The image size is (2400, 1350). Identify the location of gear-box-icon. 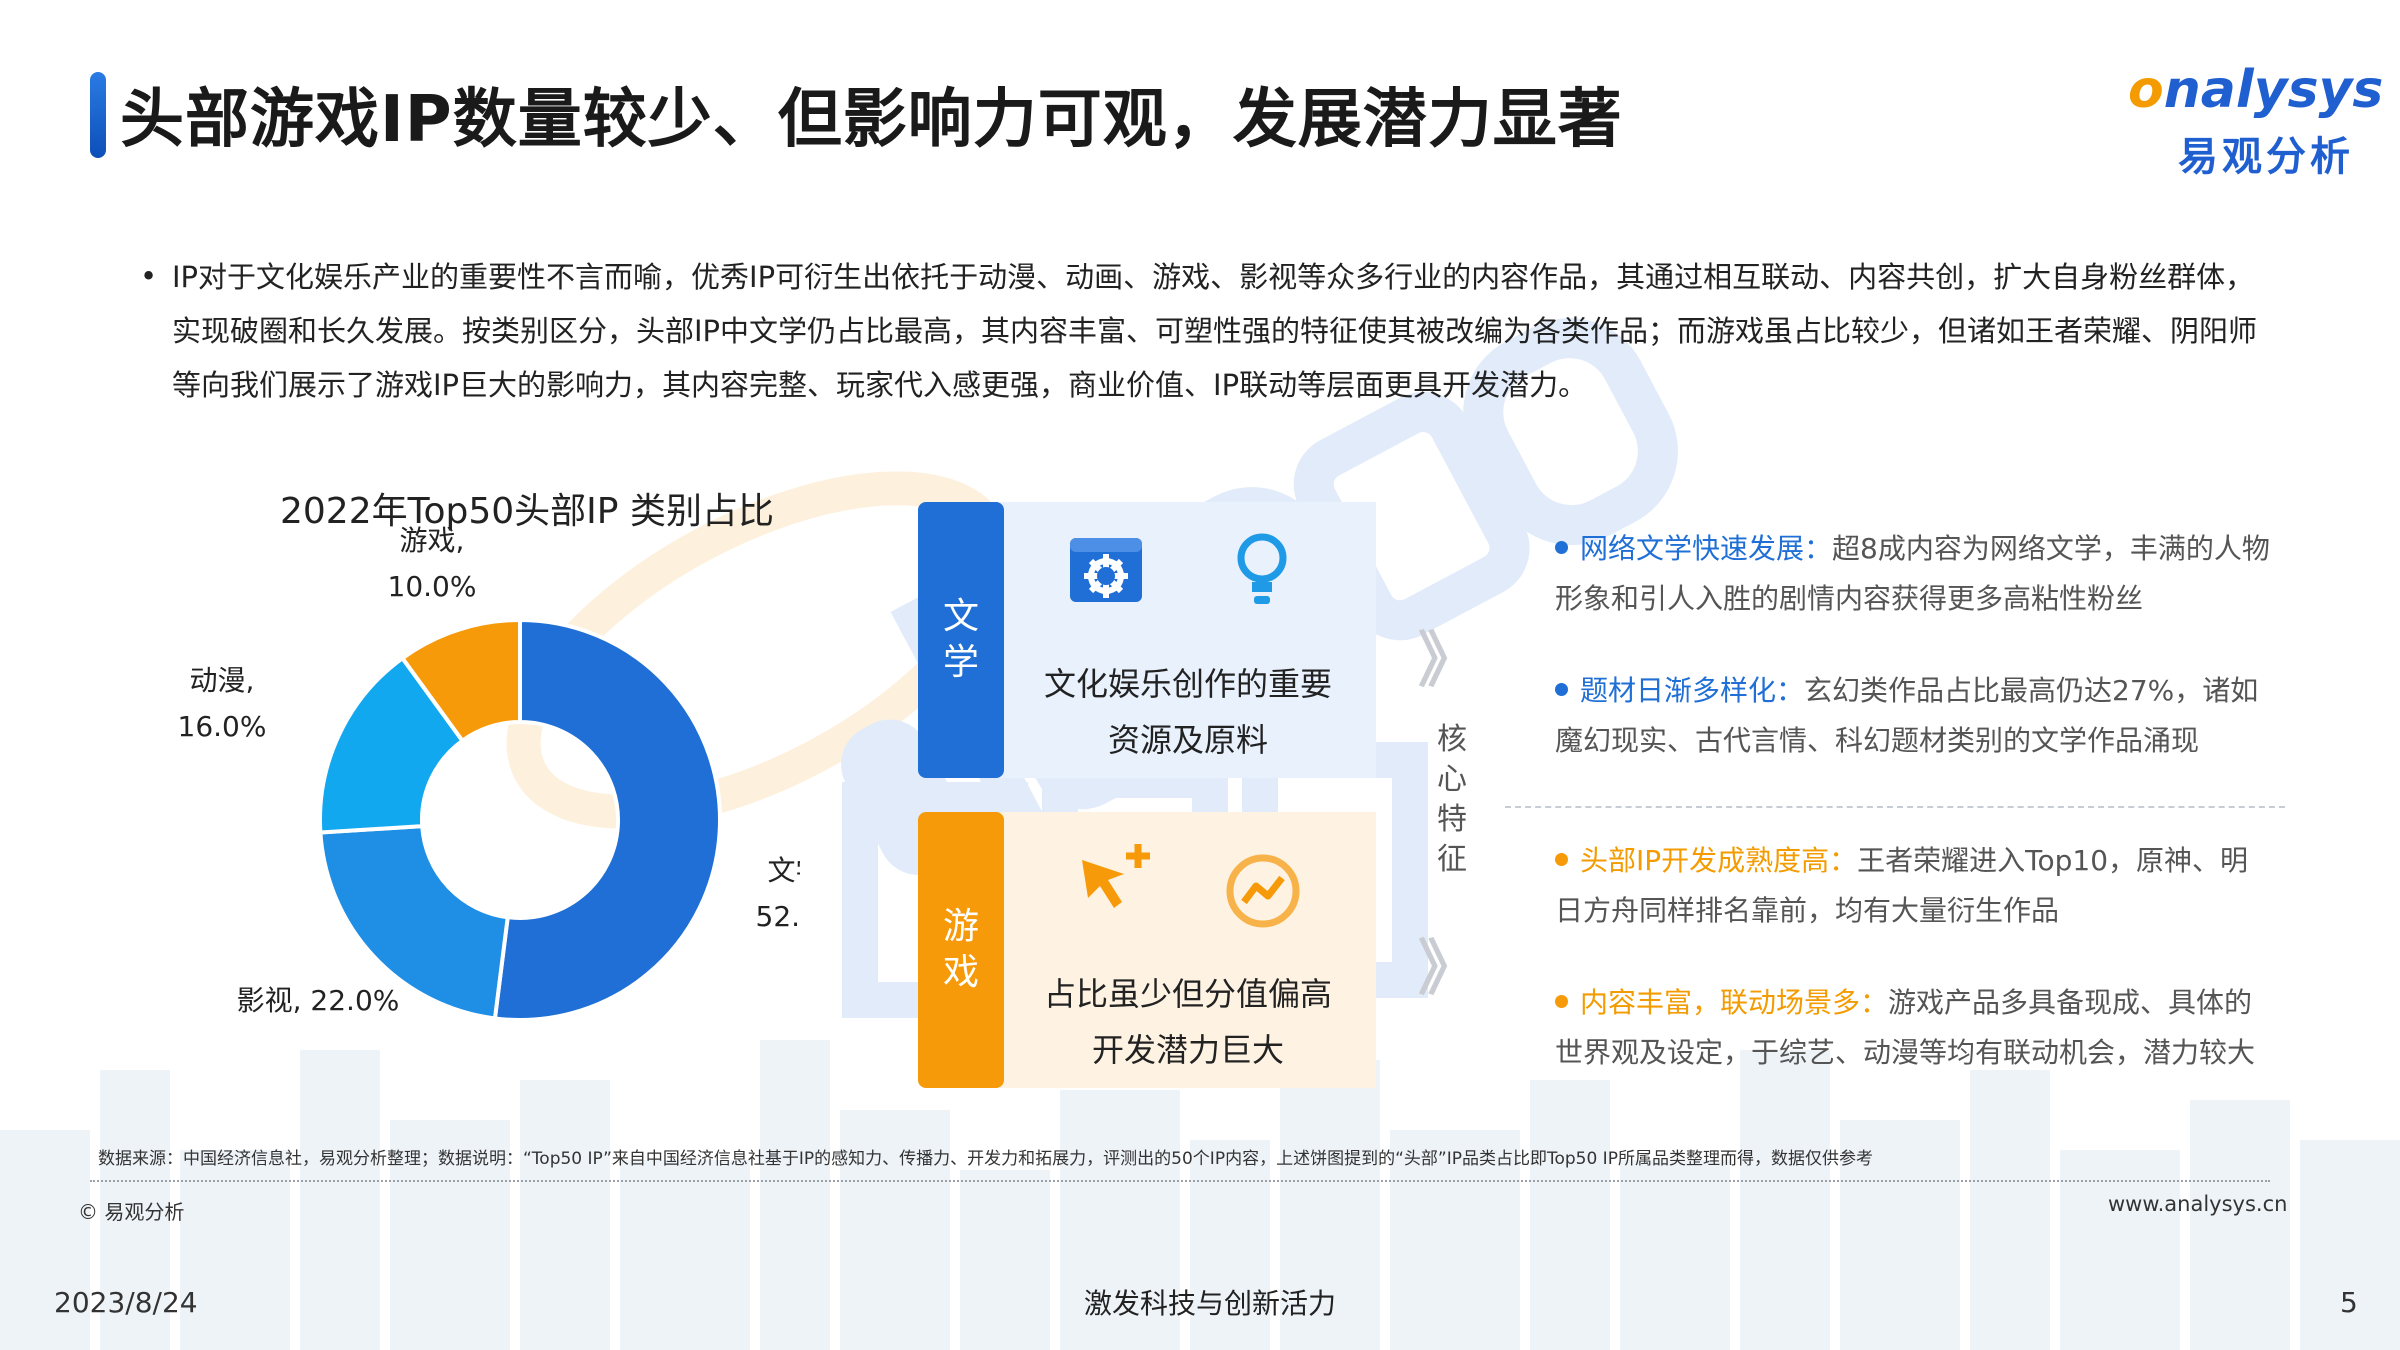
(1106, 570).